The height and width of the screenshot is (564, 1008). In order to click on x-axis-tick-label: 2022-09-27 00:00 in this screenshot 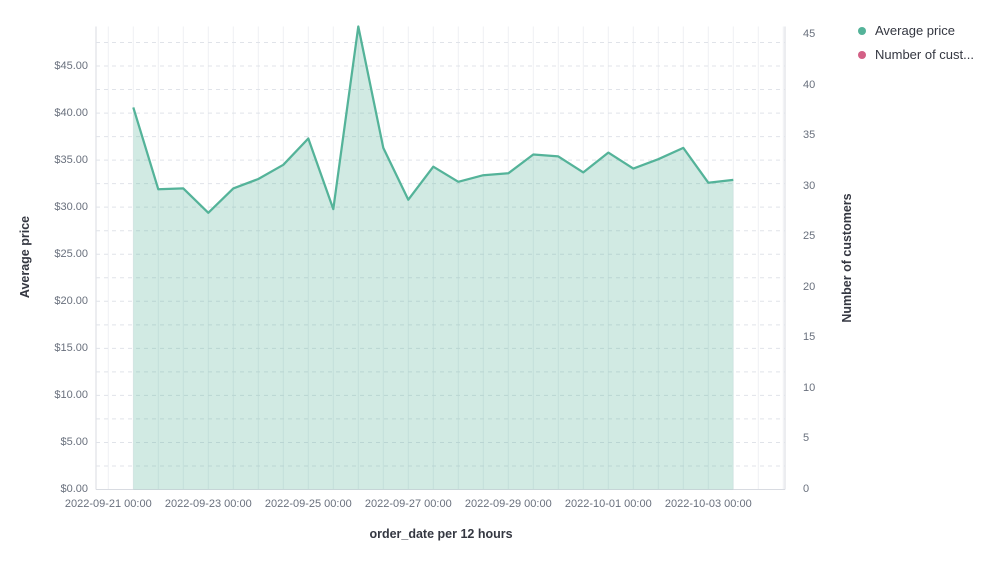, I will do `click(408, 504)`.